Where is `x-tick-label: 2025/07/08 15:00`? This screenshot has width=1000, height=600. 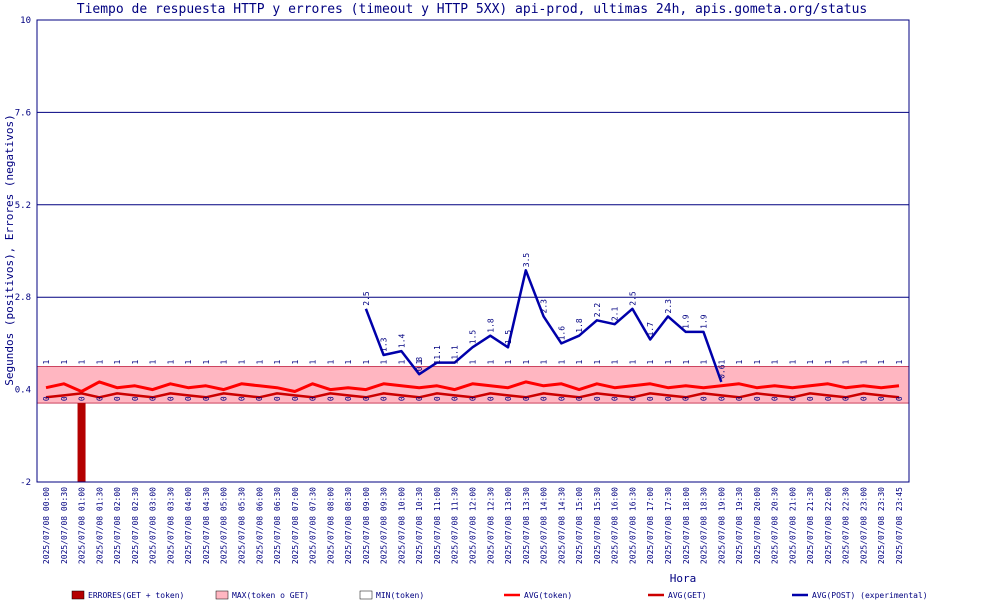 x-tick-label: 2025/07/08 15:00 is located at coordinates (579, 525).